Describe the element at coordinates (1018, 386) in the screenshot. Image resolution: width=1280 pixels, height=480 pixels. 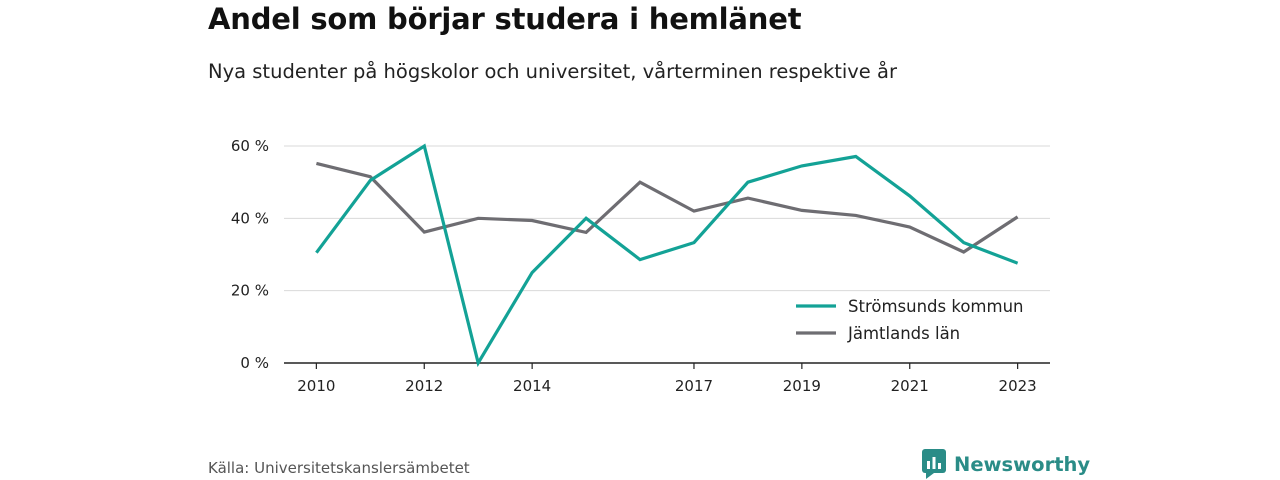
I see `x-tick-label: 2023` at that location.